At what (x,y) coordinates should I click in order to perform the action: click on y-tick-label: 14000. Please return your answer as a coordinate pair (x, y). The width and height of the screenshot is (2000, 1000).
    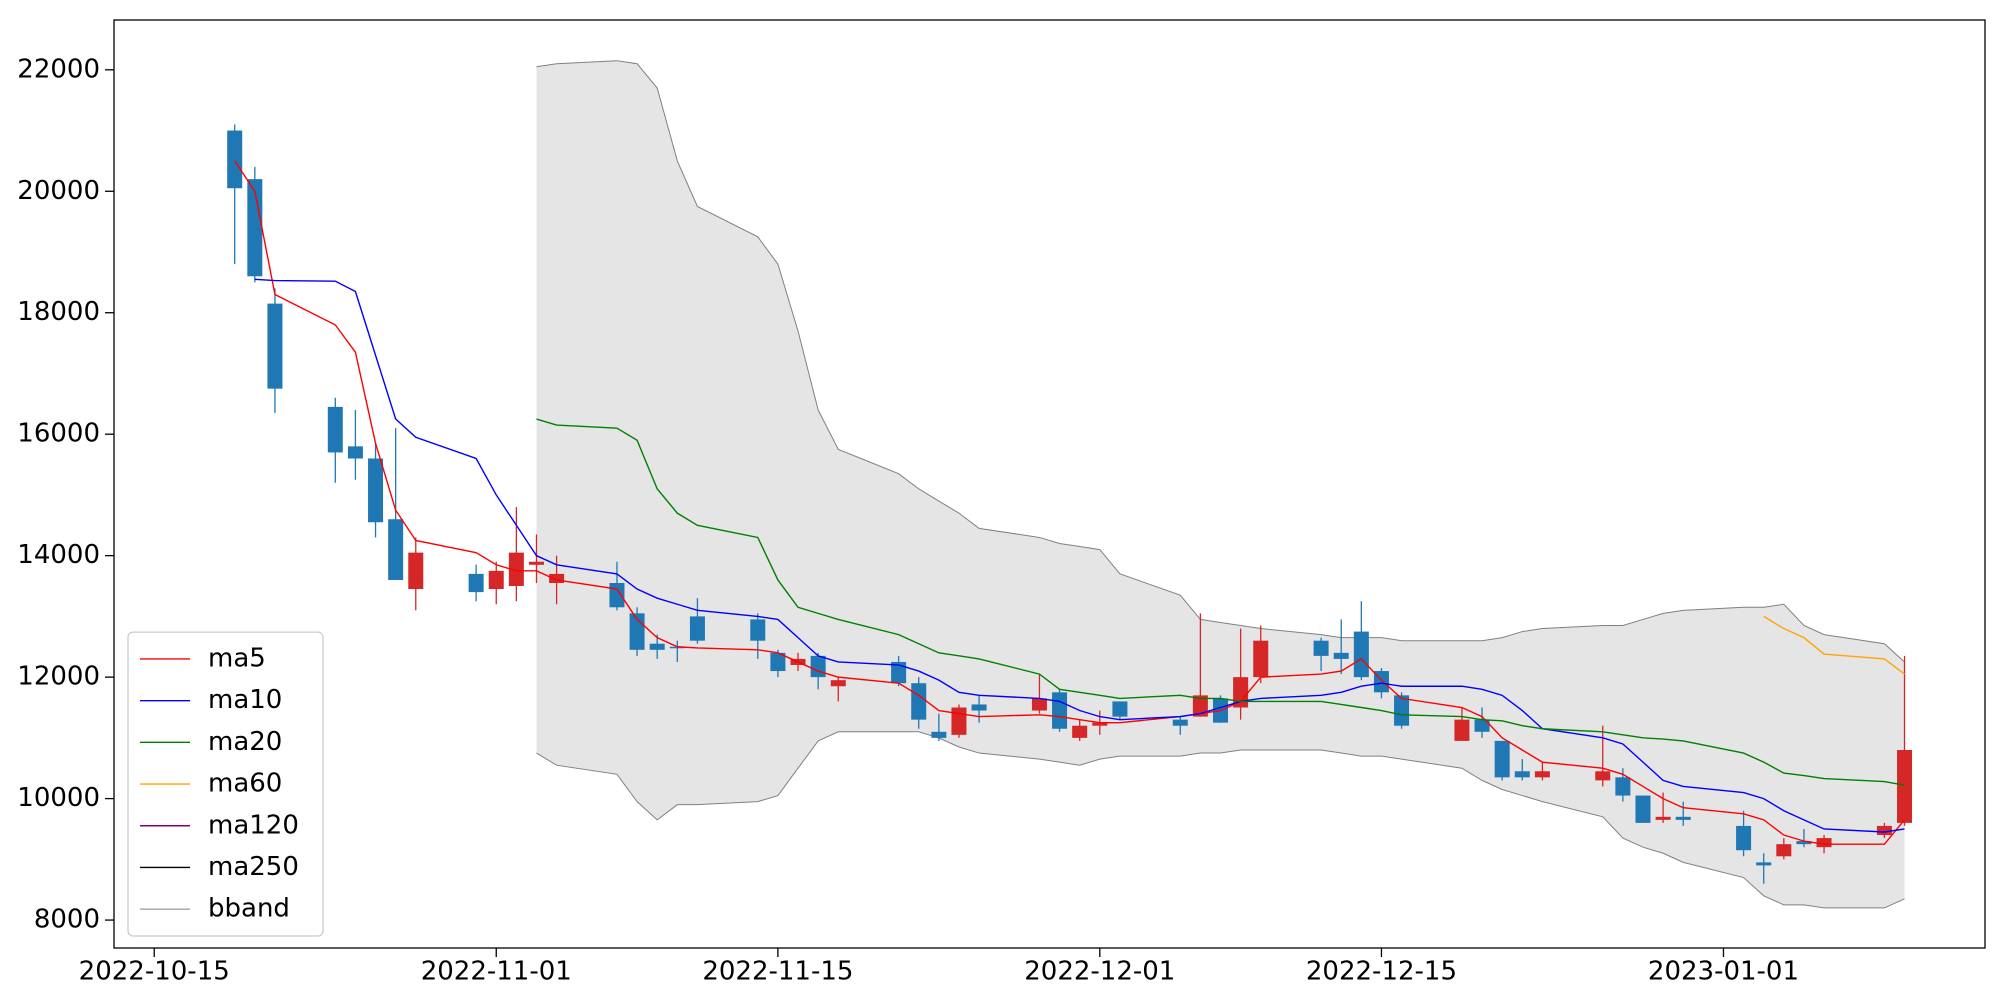
    Looking at the image, I should click on (58, 555).